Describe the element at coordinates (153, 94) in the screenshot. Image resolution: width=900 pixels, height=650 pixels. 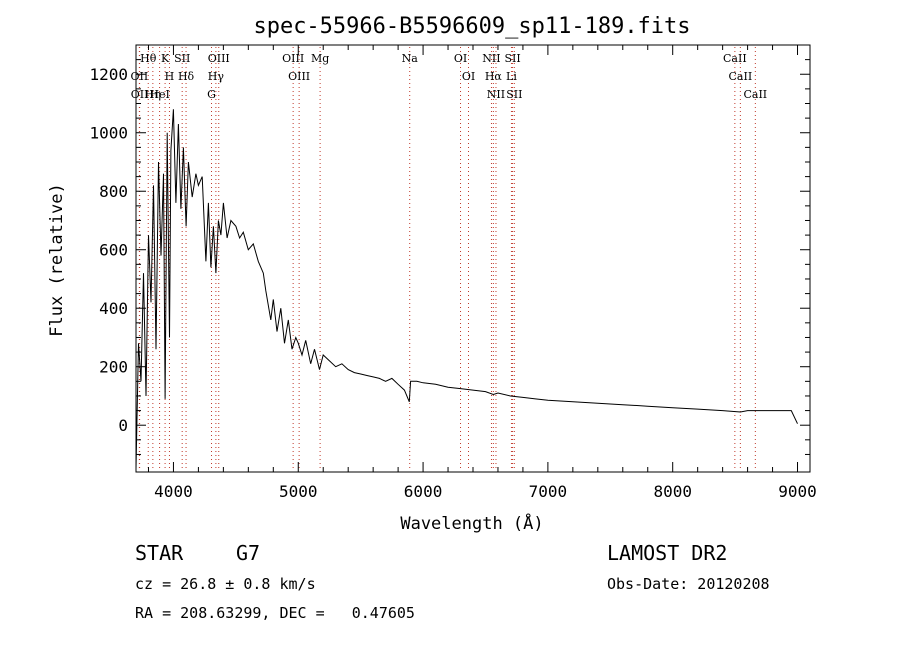
I see `line-label: Hη` at that location.